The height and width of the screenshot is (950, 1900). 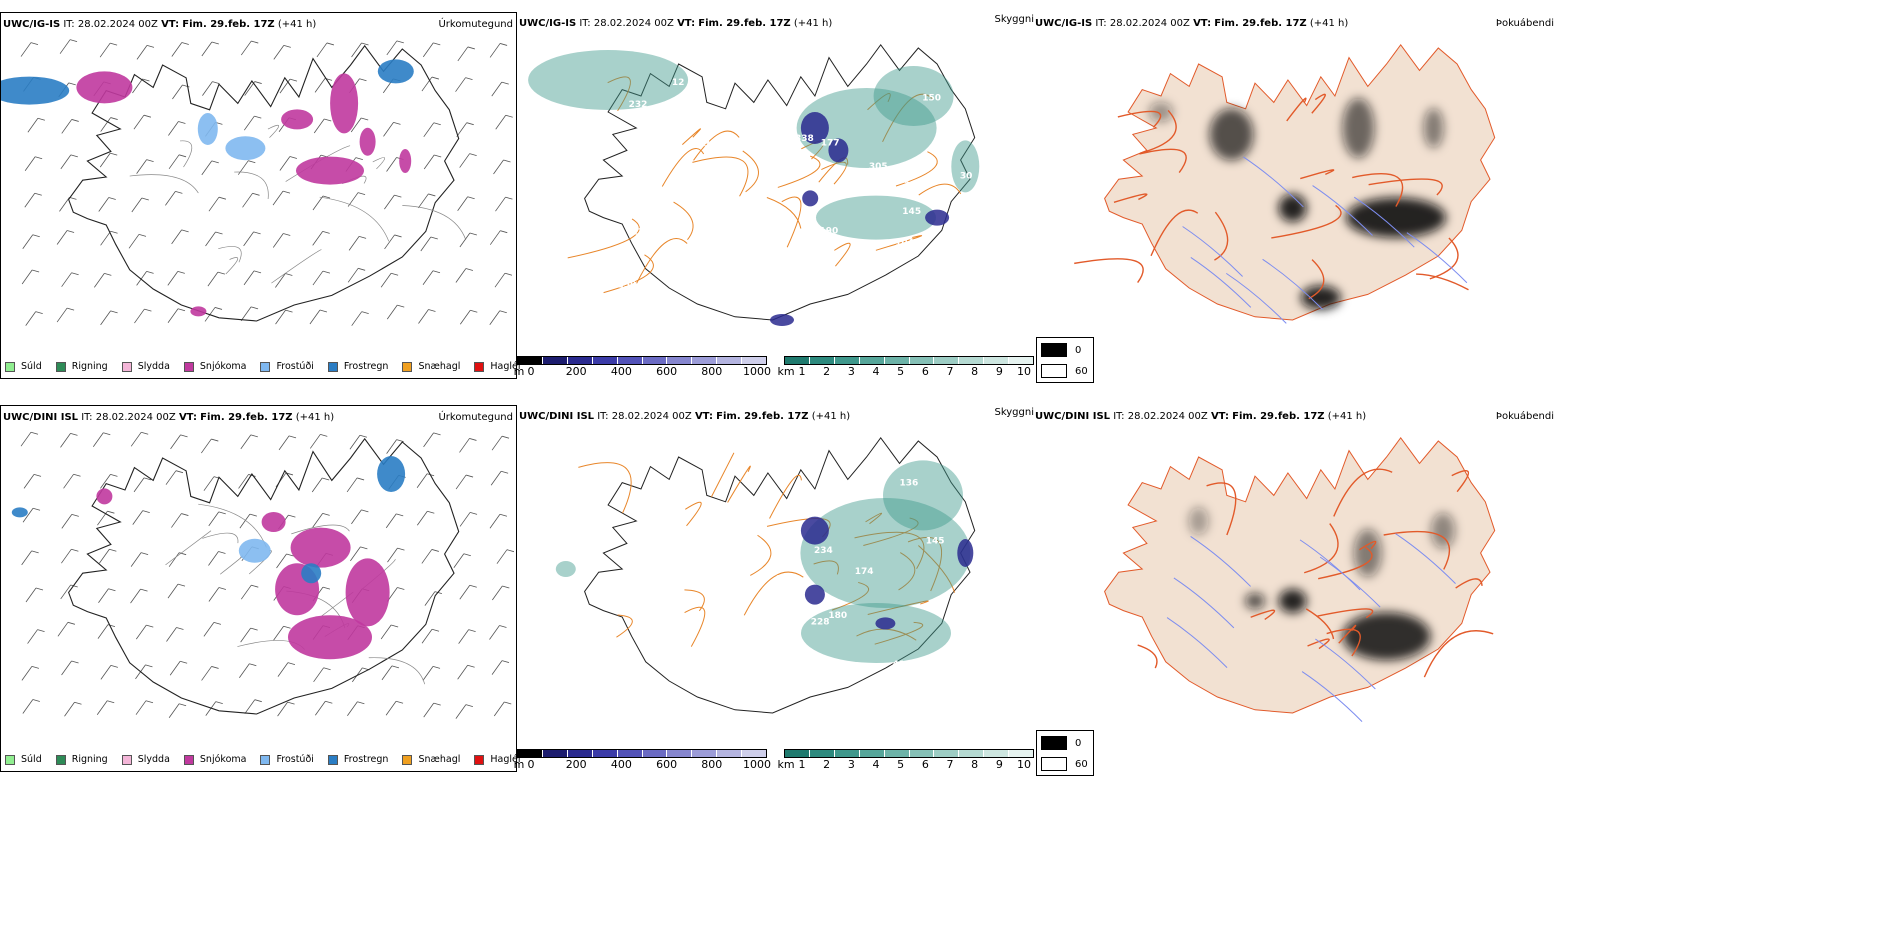 I want to click on legend-item: Frostúði, so click(x=287, y=366).